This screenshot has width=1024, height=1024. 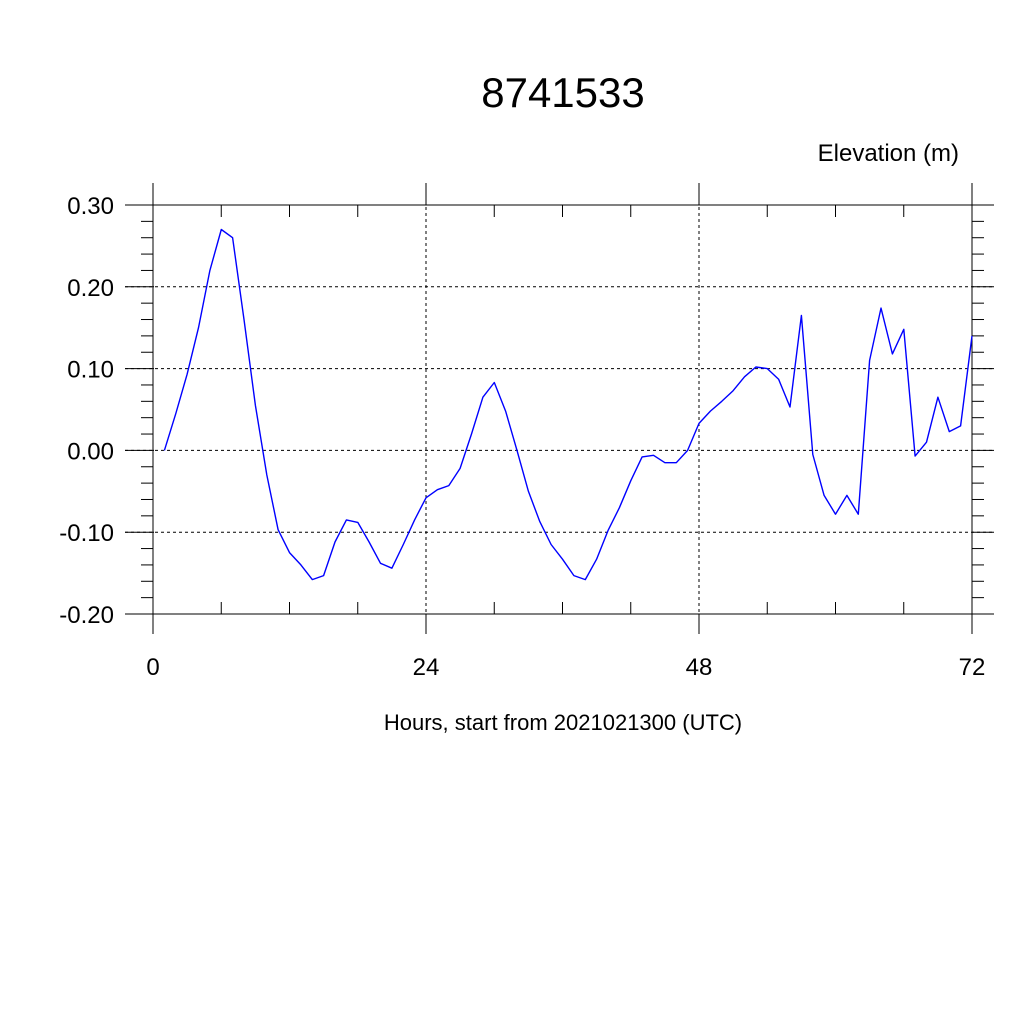 I want to click on chart-title: 8741533, so click(x=563, y=92).